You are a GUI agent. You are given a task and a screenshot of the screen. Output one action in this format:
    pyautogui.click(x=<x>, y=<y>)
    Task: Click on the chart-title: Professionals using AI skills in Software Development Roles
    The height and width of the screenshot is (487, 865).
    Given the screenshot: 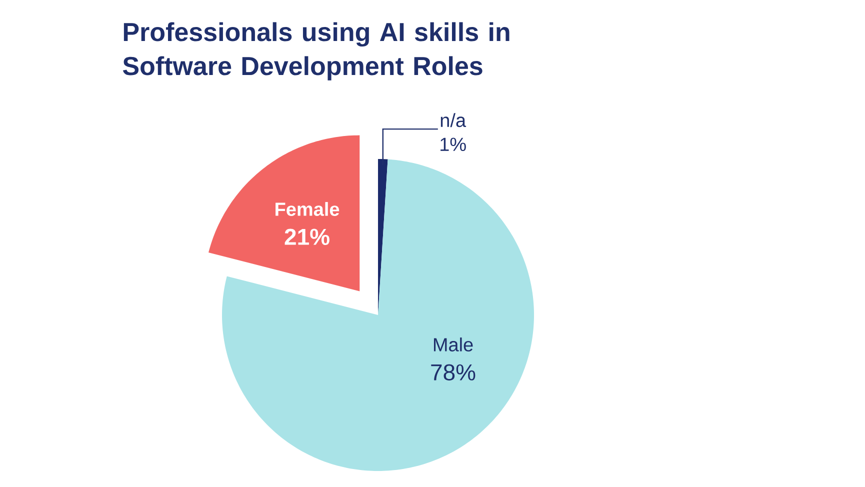 What is the action you would take?
    pyautogui.click(x=316, y=51)
    